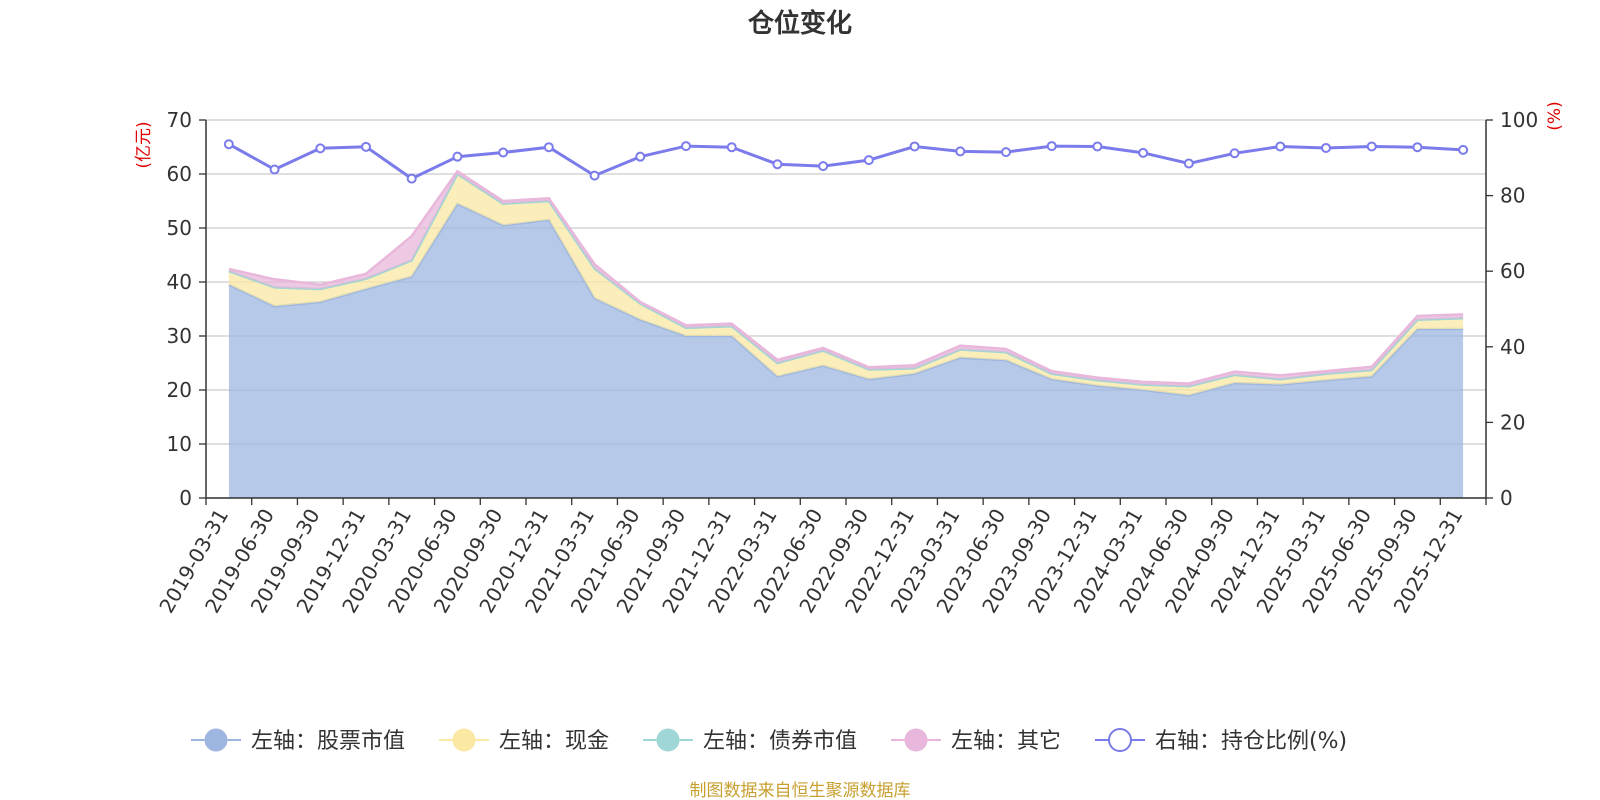 Image resolution: width=1600 pixels, height=800 pixels. I want to click on legend-item: 左轴：其它, so click(976, 741).